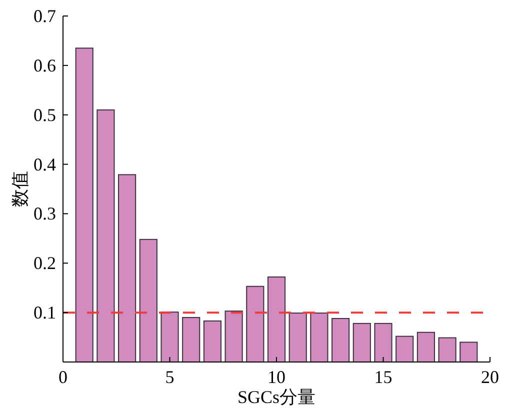 The image size is (515, 410). I want to click on y-tick-label: 0.7, so click(45, 16).